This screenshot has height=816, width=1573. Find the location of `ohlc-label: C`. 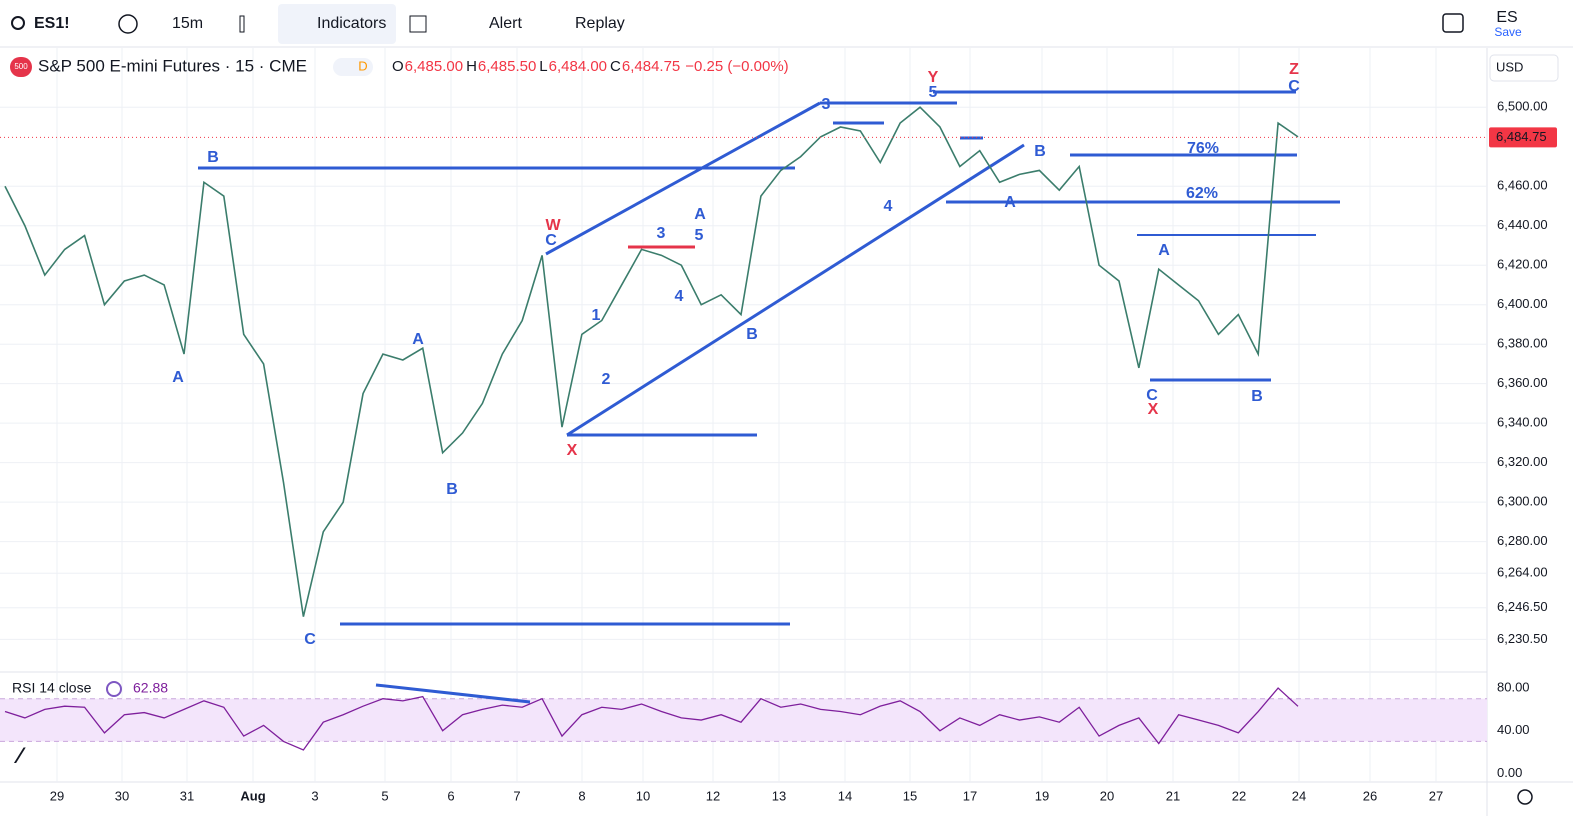

ohlc-label: C is located at coordinates (615, 66).